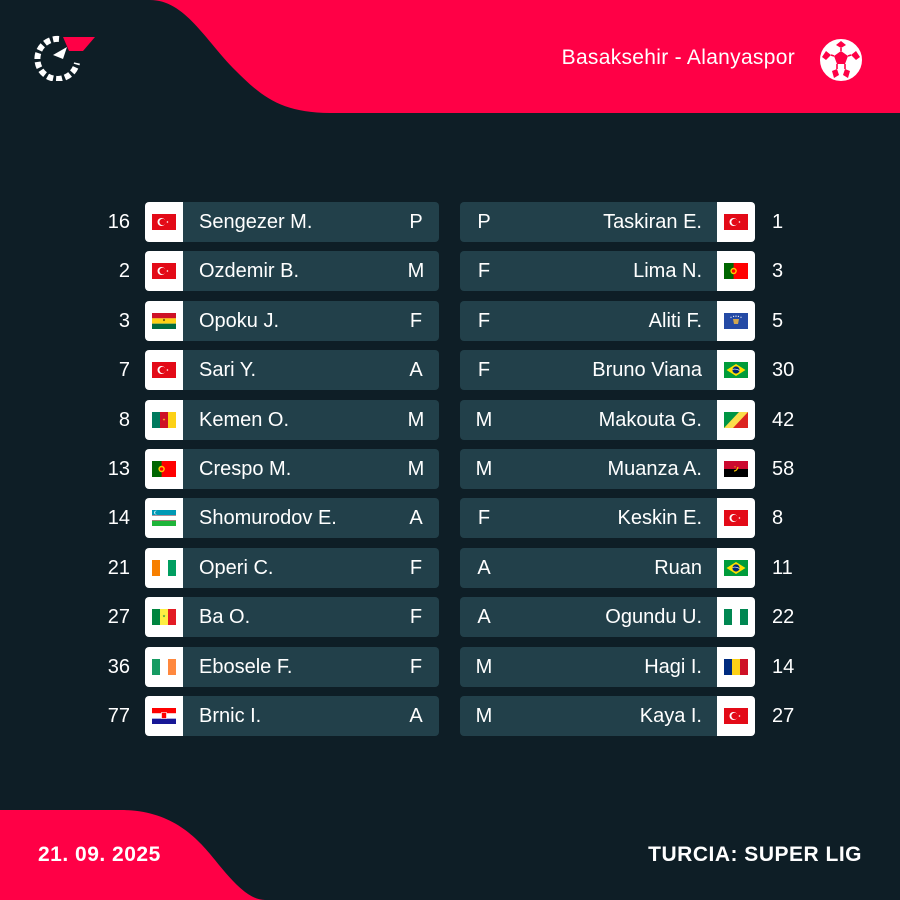 The image size is (900, 900). Describe the element at coordinates (246, 666) in the screenshot. I see `home-player-name: Ebosele F.` at that location.